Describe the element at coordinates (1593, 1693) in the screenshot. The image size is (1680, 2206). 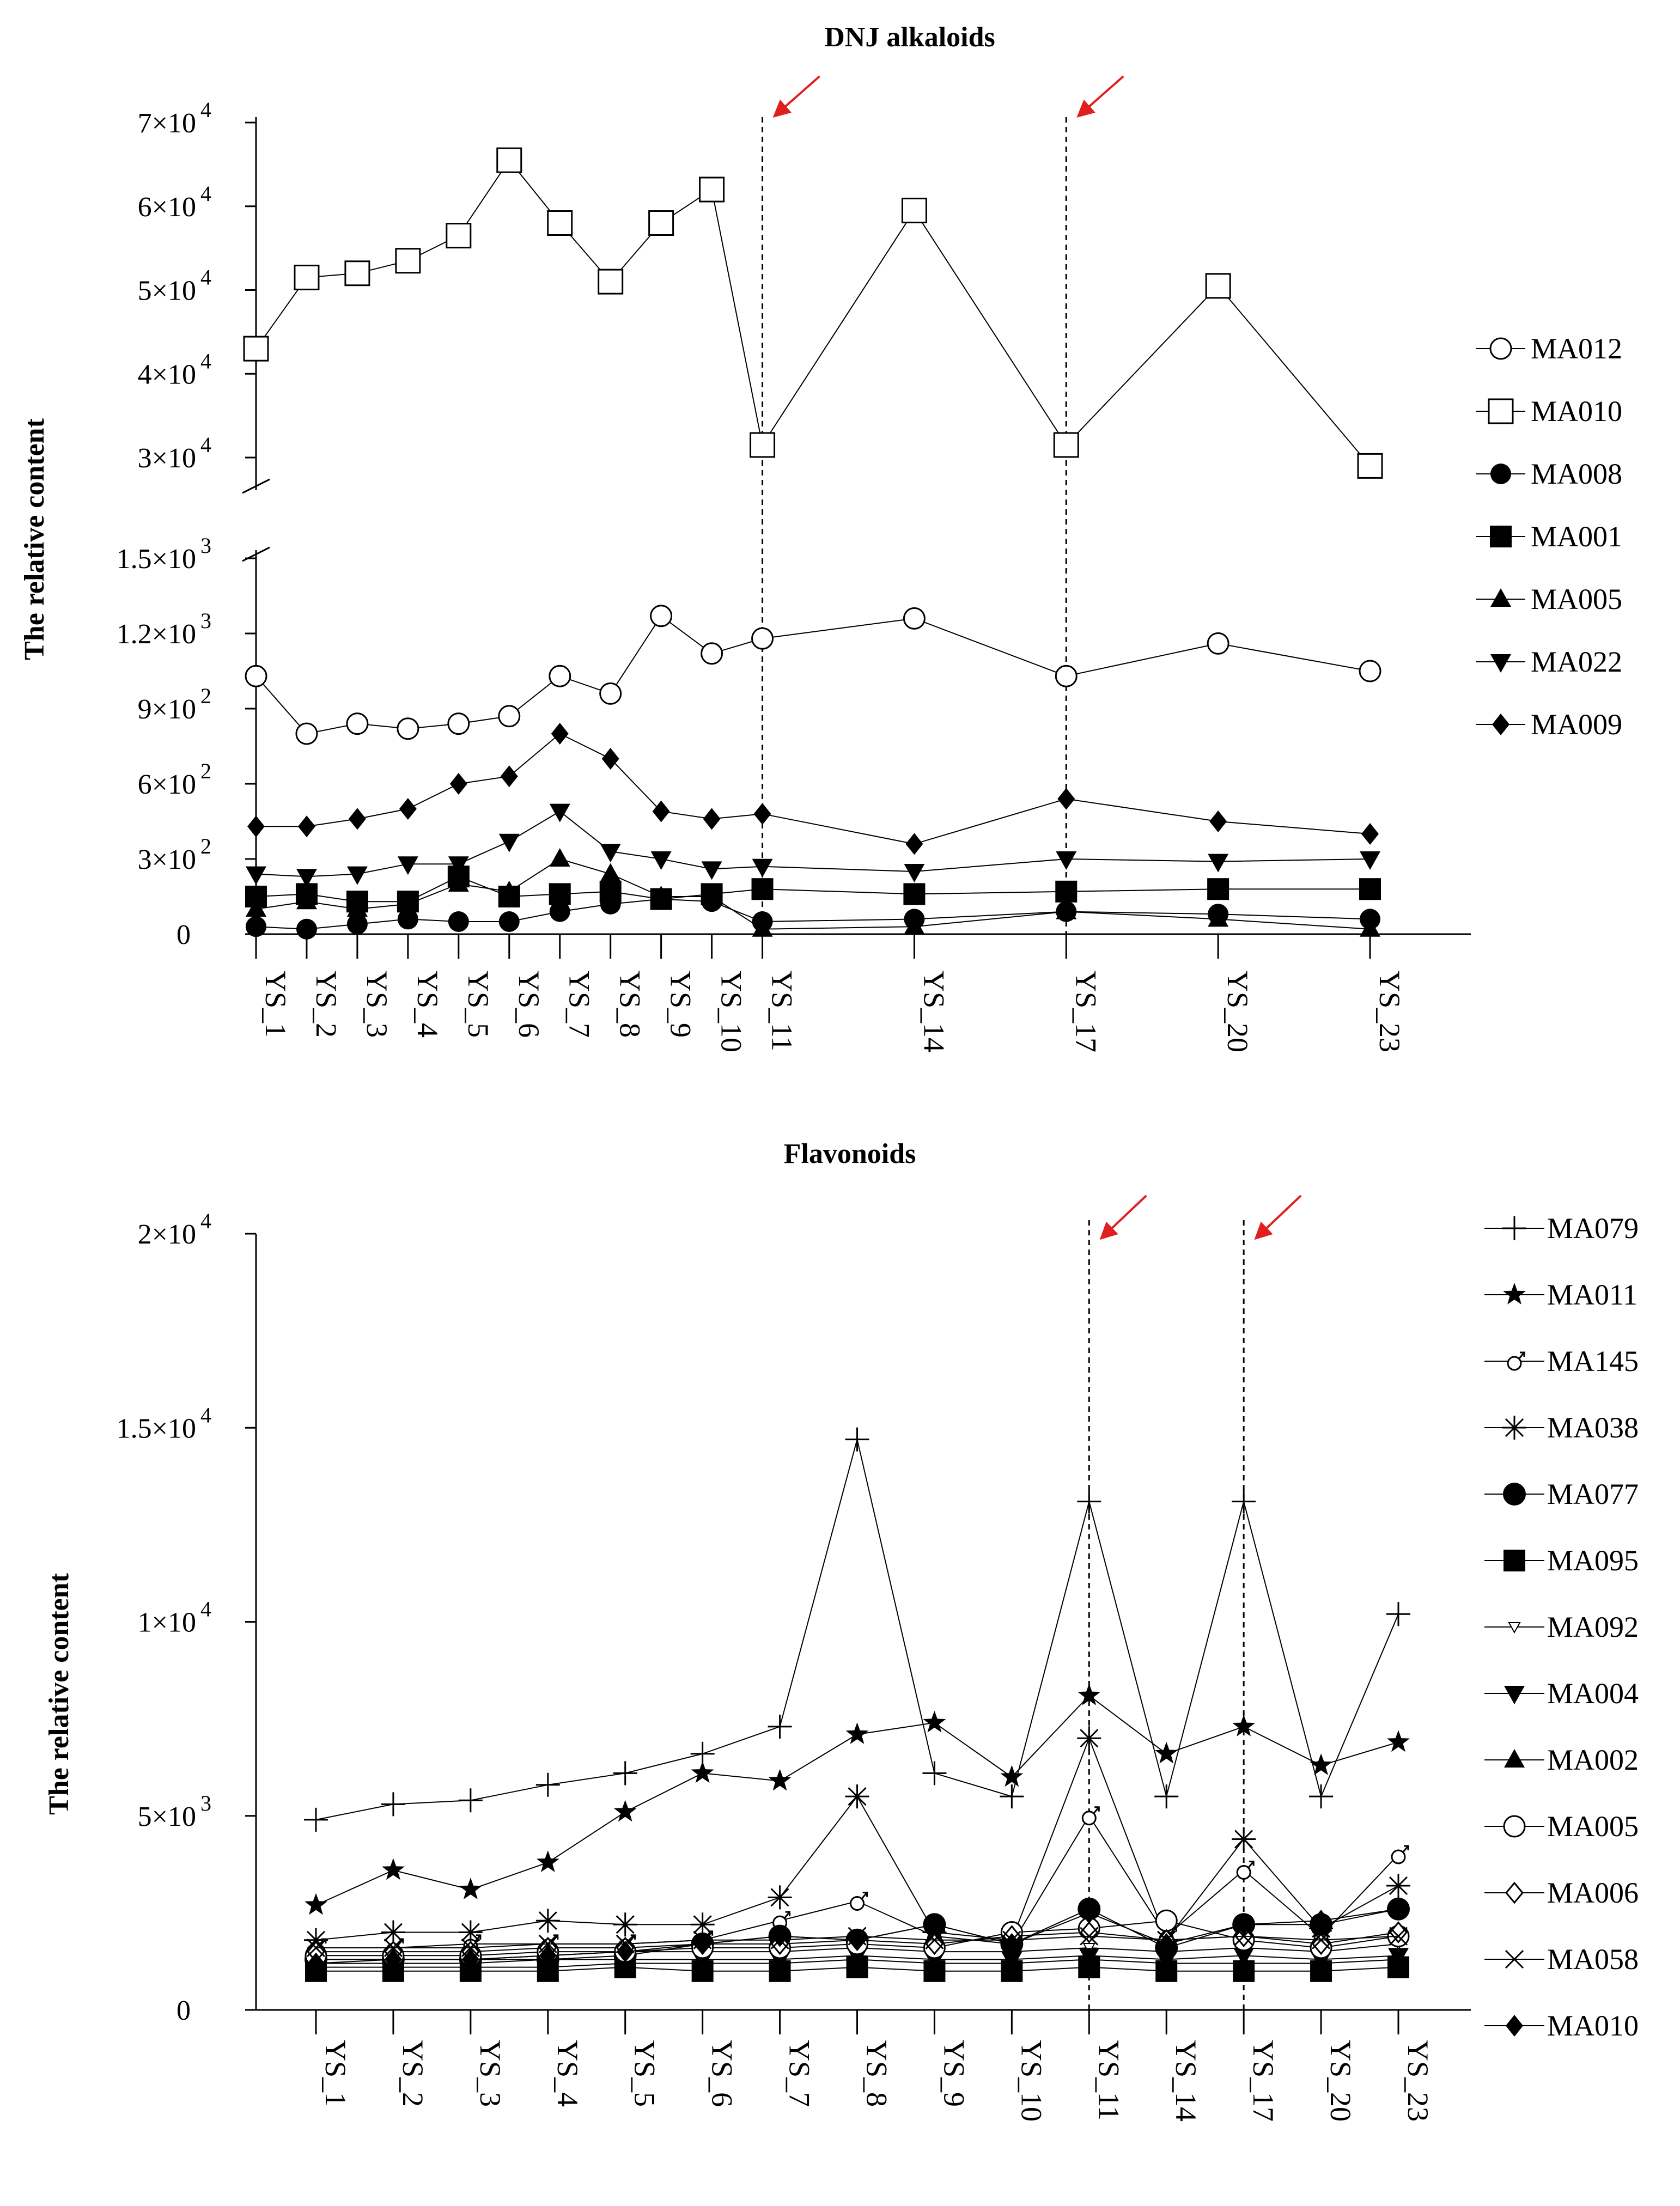
I see `chart2-legend-label: MA004` at that location.